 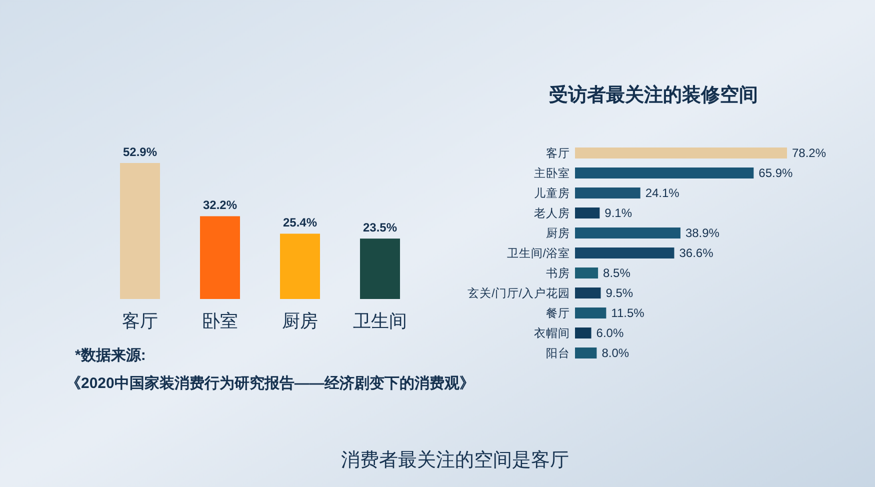 What do you see at coordinates (662, 193) in the screenshot?
I see `data-label: 24.1%` at bounding box center [662, 193].